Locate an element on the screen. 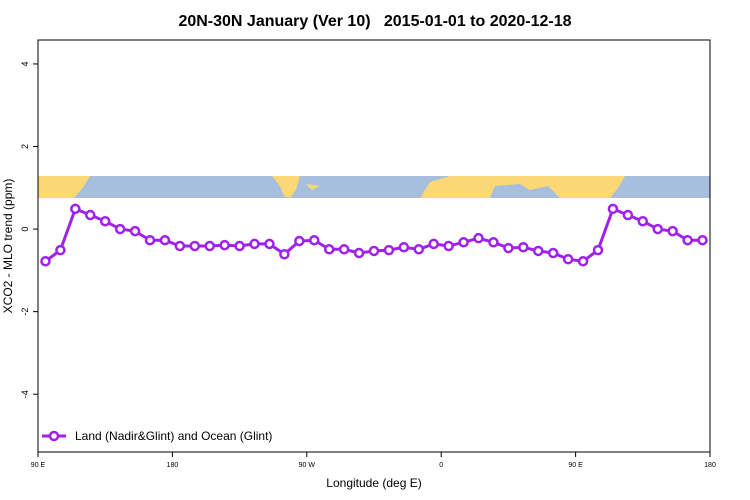 This screenshot has height=500, width=750. legend-marker is located at coordinates (54, 436).